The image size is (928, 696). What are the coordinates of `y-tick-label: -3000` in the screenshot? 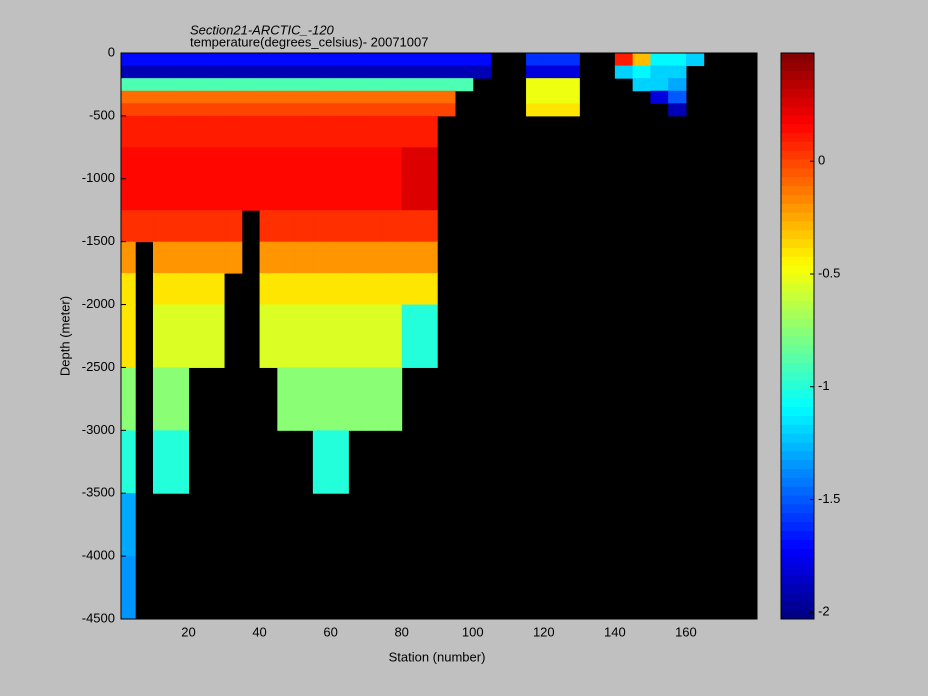 It's located at (98, 429).